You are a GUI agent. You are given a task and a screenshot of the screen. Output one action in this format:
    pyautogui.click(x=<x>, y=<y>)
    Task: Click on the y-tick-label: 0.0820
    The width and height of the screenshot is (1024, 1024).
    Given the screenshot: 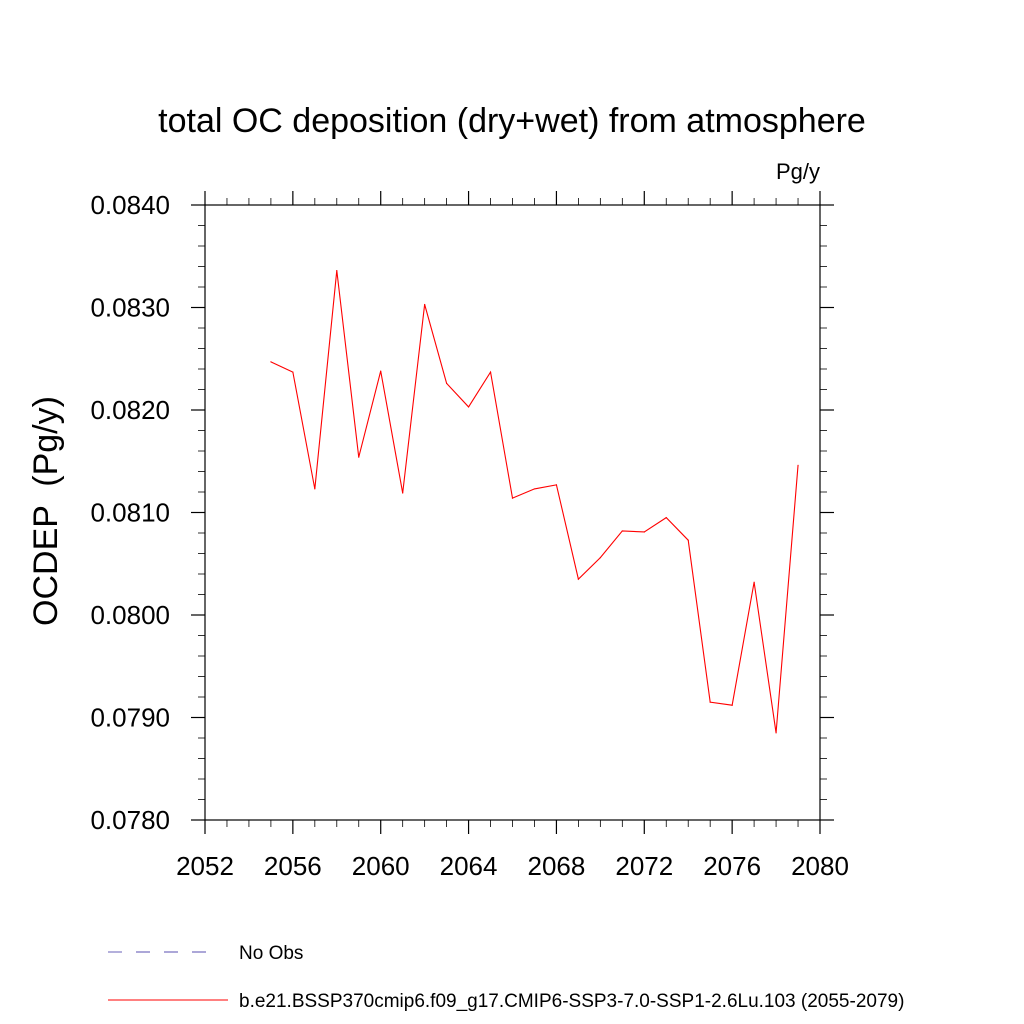 What is the action you would take?
    pyautogui.click(x=130, y=410)
    